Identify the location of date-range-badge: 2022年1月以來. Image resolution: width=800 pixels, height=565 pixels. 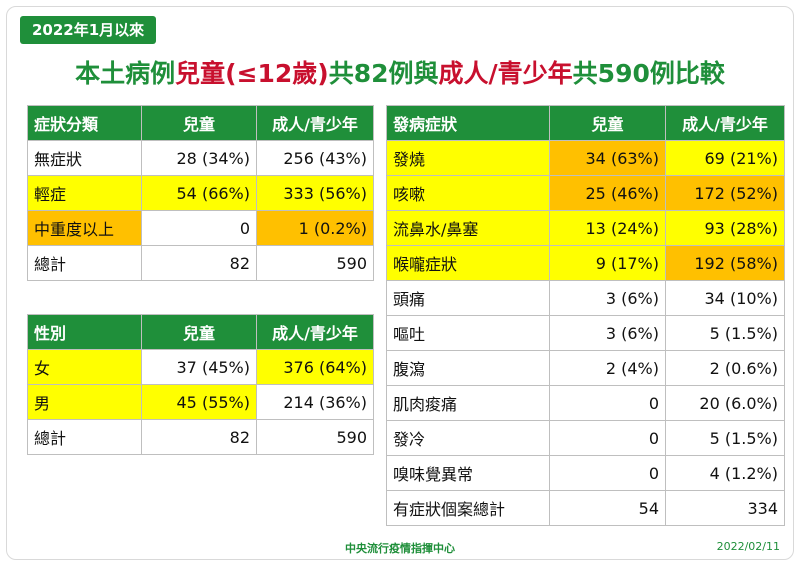
(88, 30).